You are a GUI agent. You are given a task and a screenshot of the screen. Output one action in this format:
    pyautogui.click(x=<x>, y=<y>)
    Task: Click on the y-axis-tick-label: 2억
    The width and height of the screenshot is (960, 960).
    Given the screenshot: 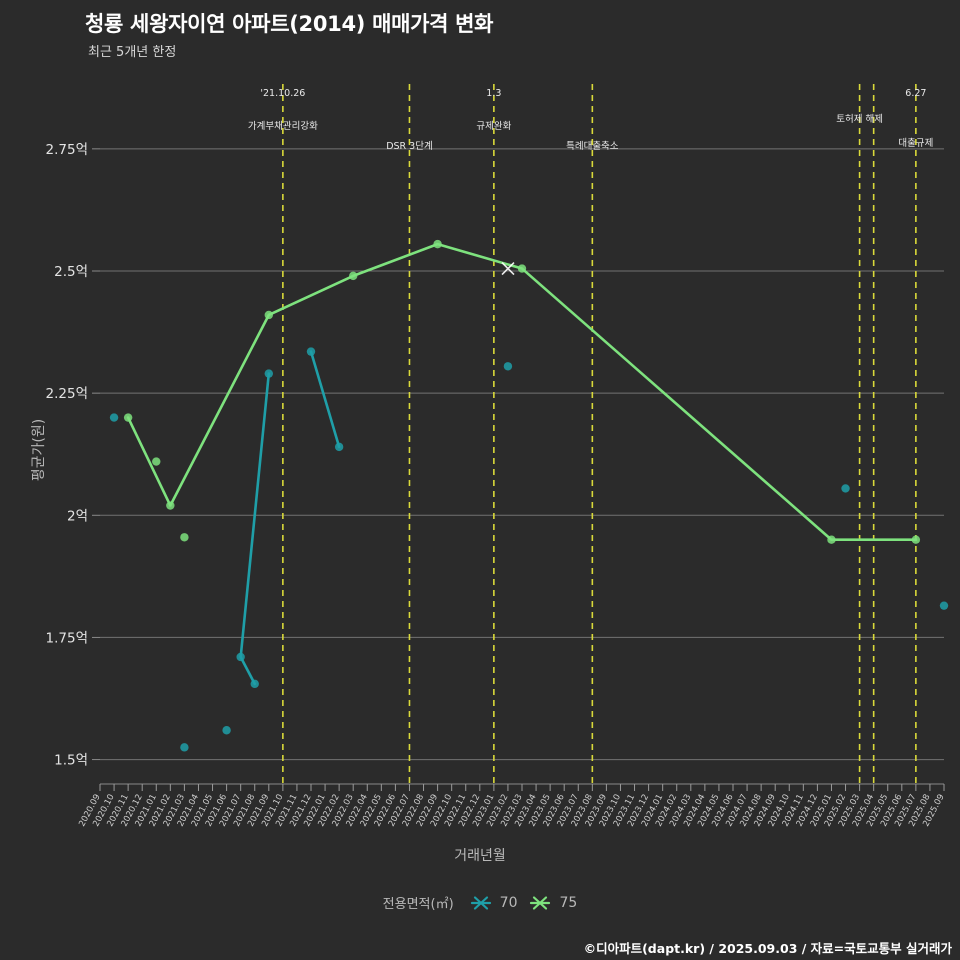 What is the action you would take?
    pyautogui.click(x=77, y=516)
    